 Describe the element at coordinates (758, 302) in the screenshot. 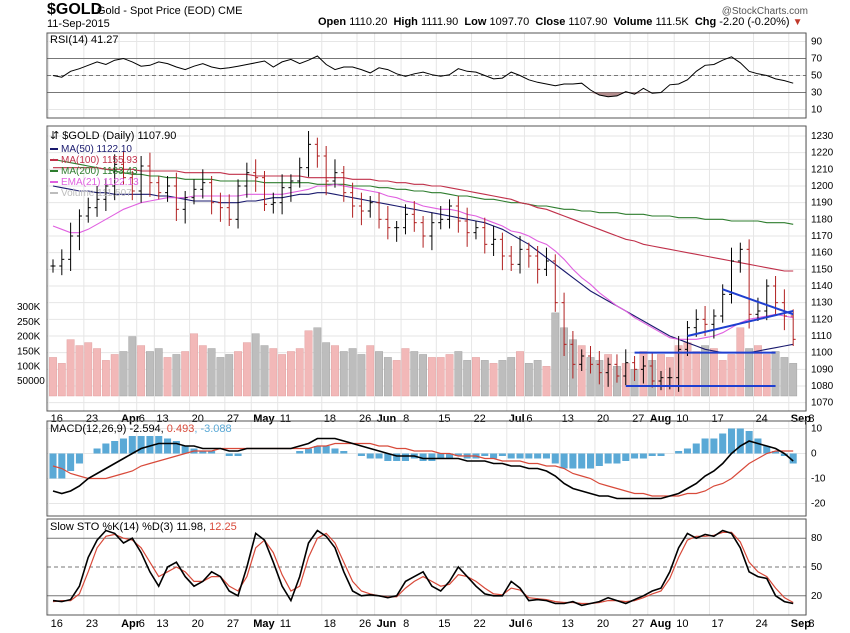

I see `trendline-falling` at that location.